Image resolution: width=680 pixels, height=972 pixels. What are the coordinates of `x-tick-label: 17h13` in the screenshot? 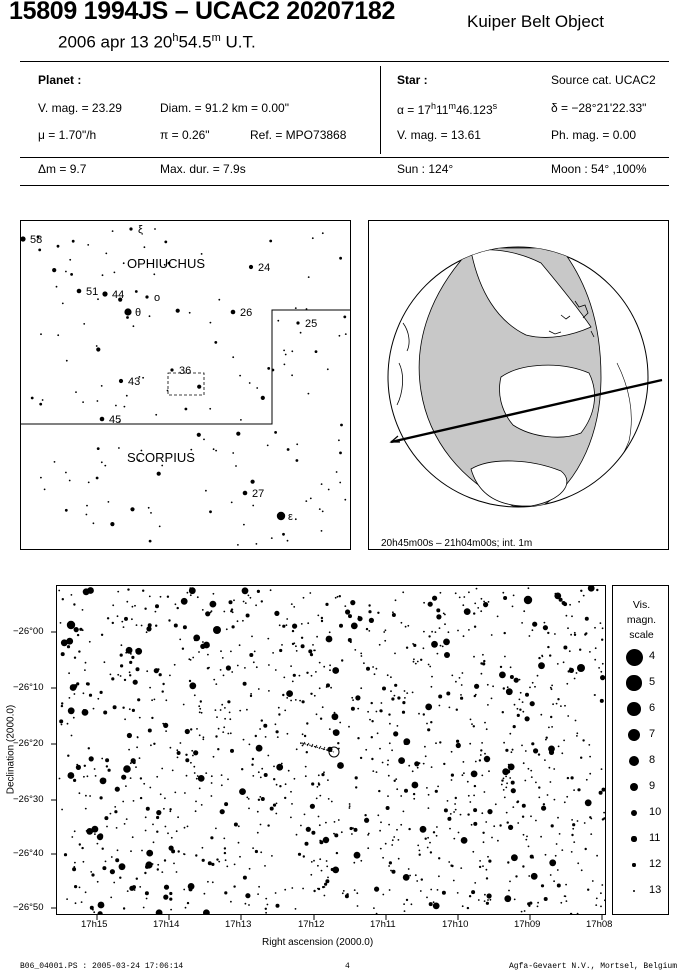 It's located at (238, 924).